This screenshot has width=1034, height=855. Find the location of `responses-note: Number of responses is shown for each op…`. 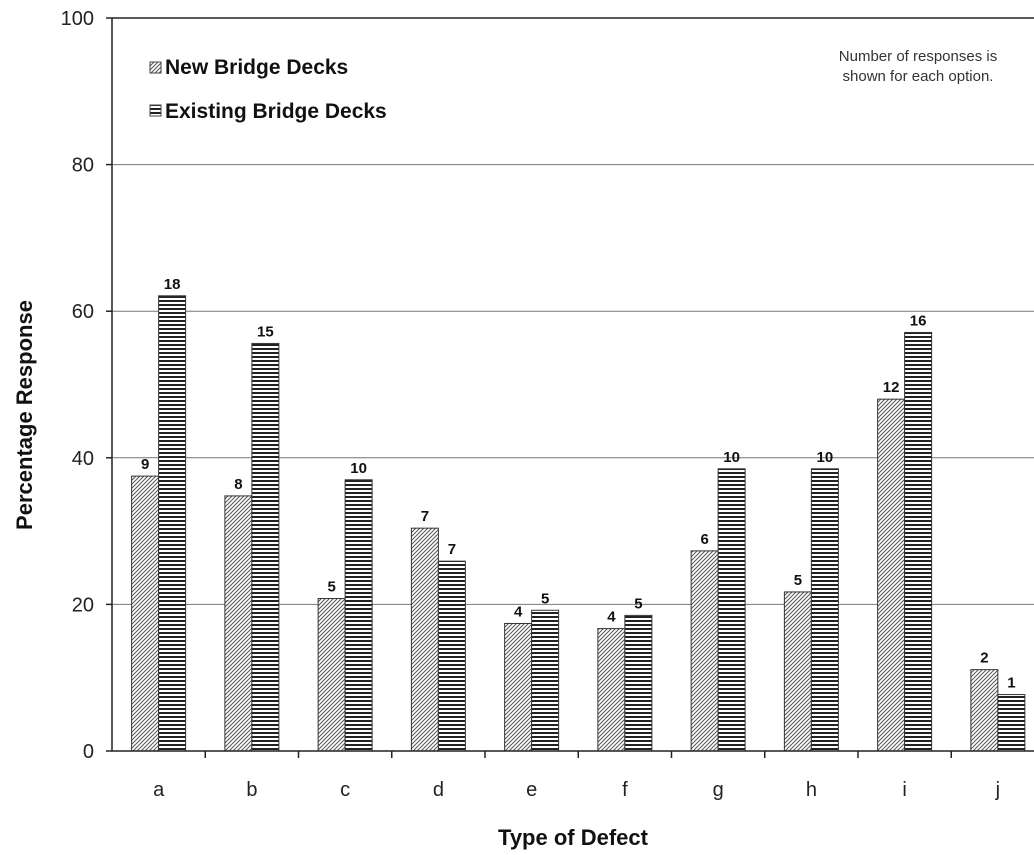

responses-note: Number of responses is shown for each op… is located at coordinates (918, 66).